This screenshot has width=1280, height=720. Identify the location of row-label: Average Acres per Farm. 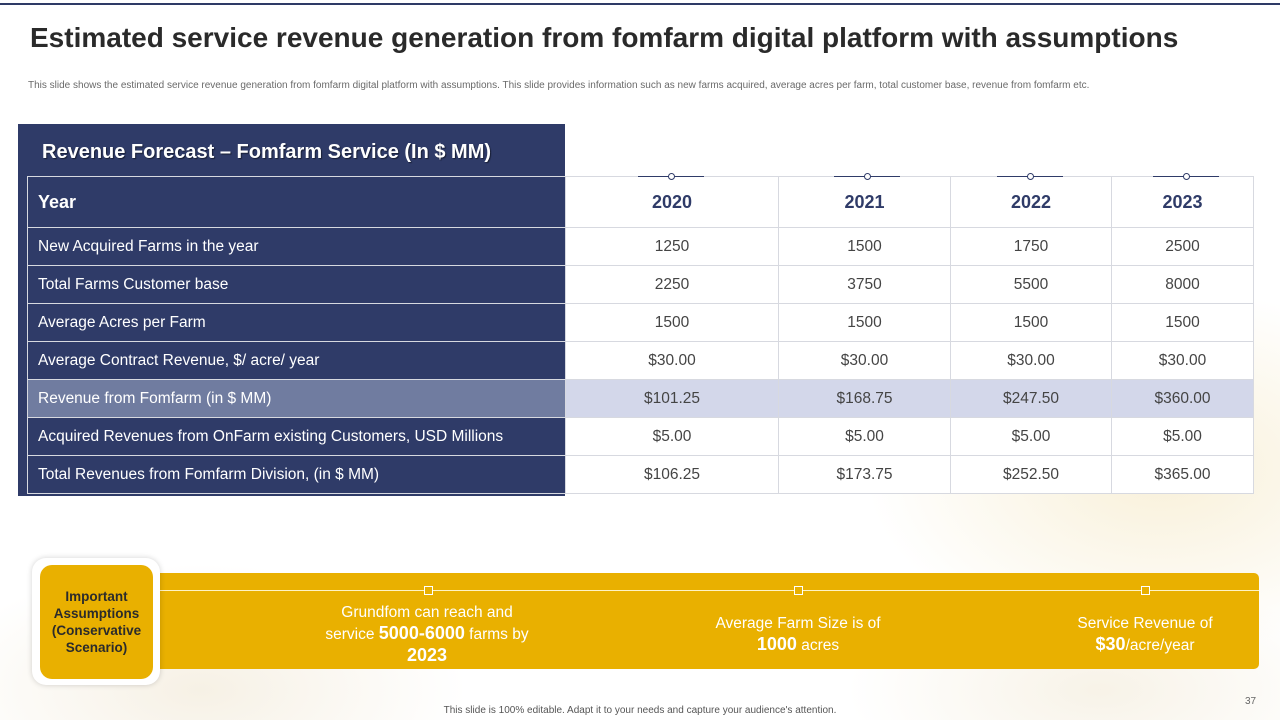
(296, 322).